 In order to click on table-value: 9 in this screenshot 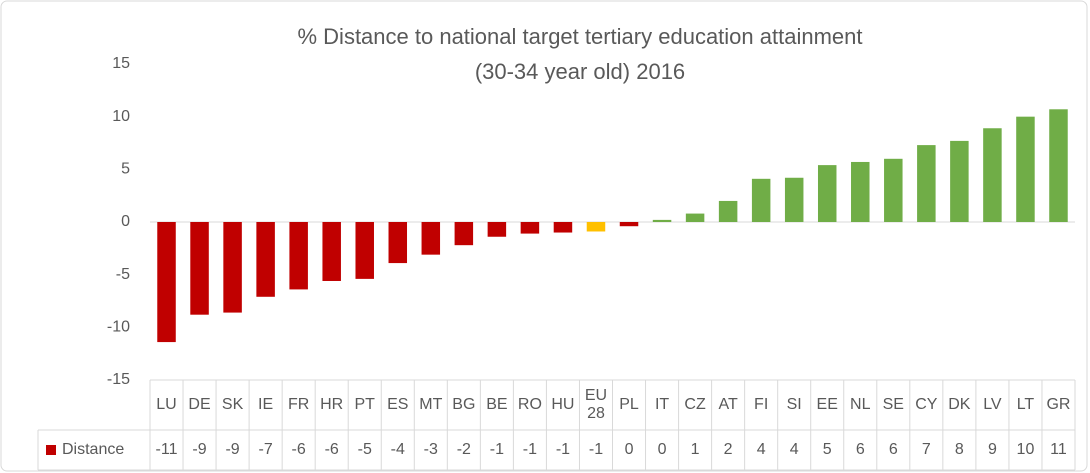, I will do `click(992, 449)`.